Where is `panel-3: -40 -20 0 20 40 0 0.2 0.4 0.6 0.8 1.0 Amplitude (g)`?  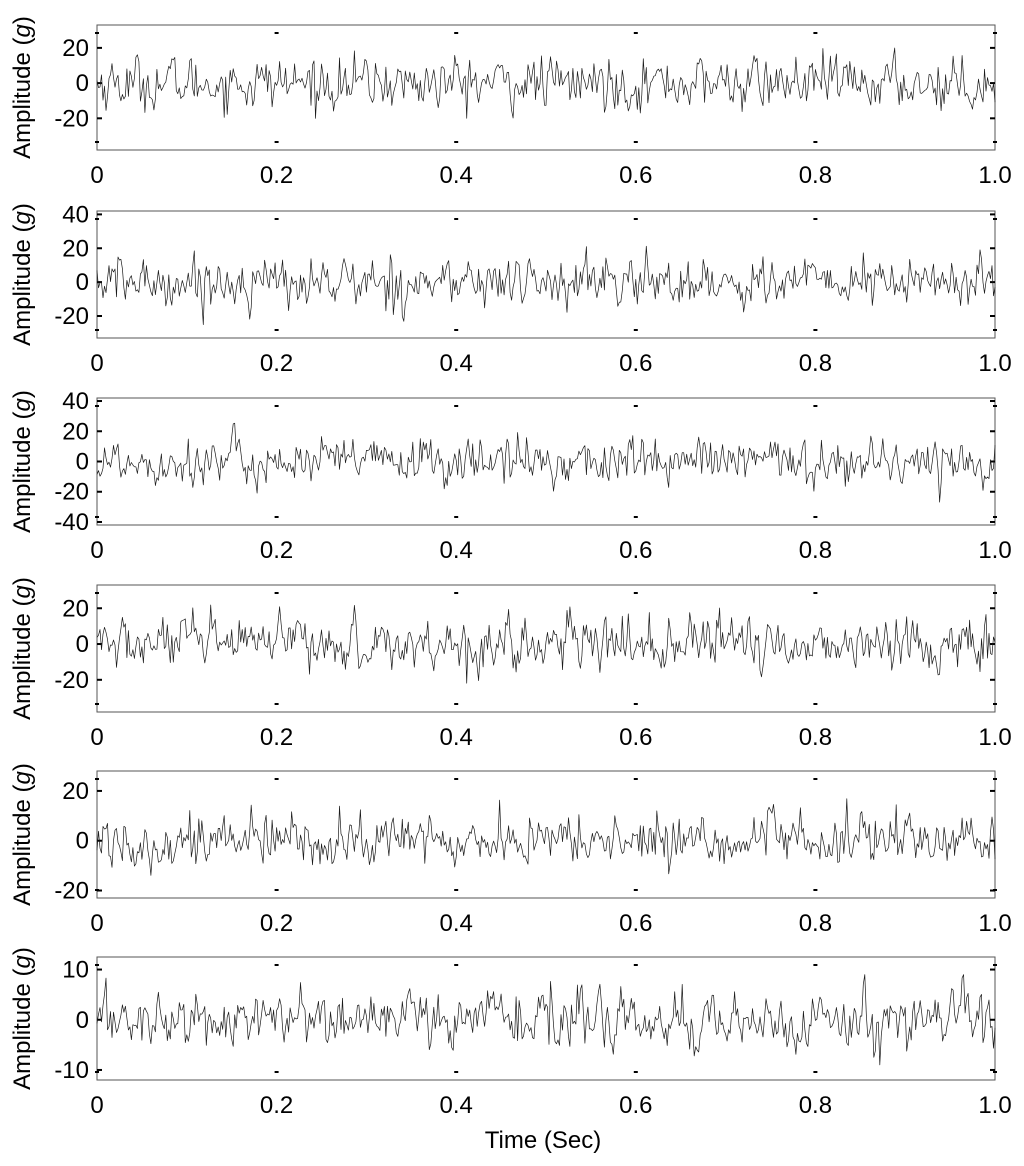 panel-3: -40 -20 0 20 40 0 0.2 0.4 0.6 0.8 1.0 Amplitude (g) is located at coordinates (510, 476).